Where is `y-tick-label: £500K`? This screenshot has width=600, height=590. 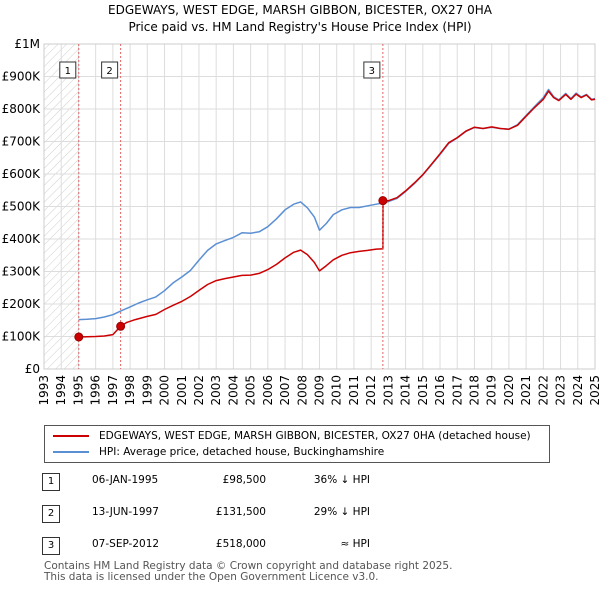 y-tick-label: £500K is located at coordinates (22, 207).